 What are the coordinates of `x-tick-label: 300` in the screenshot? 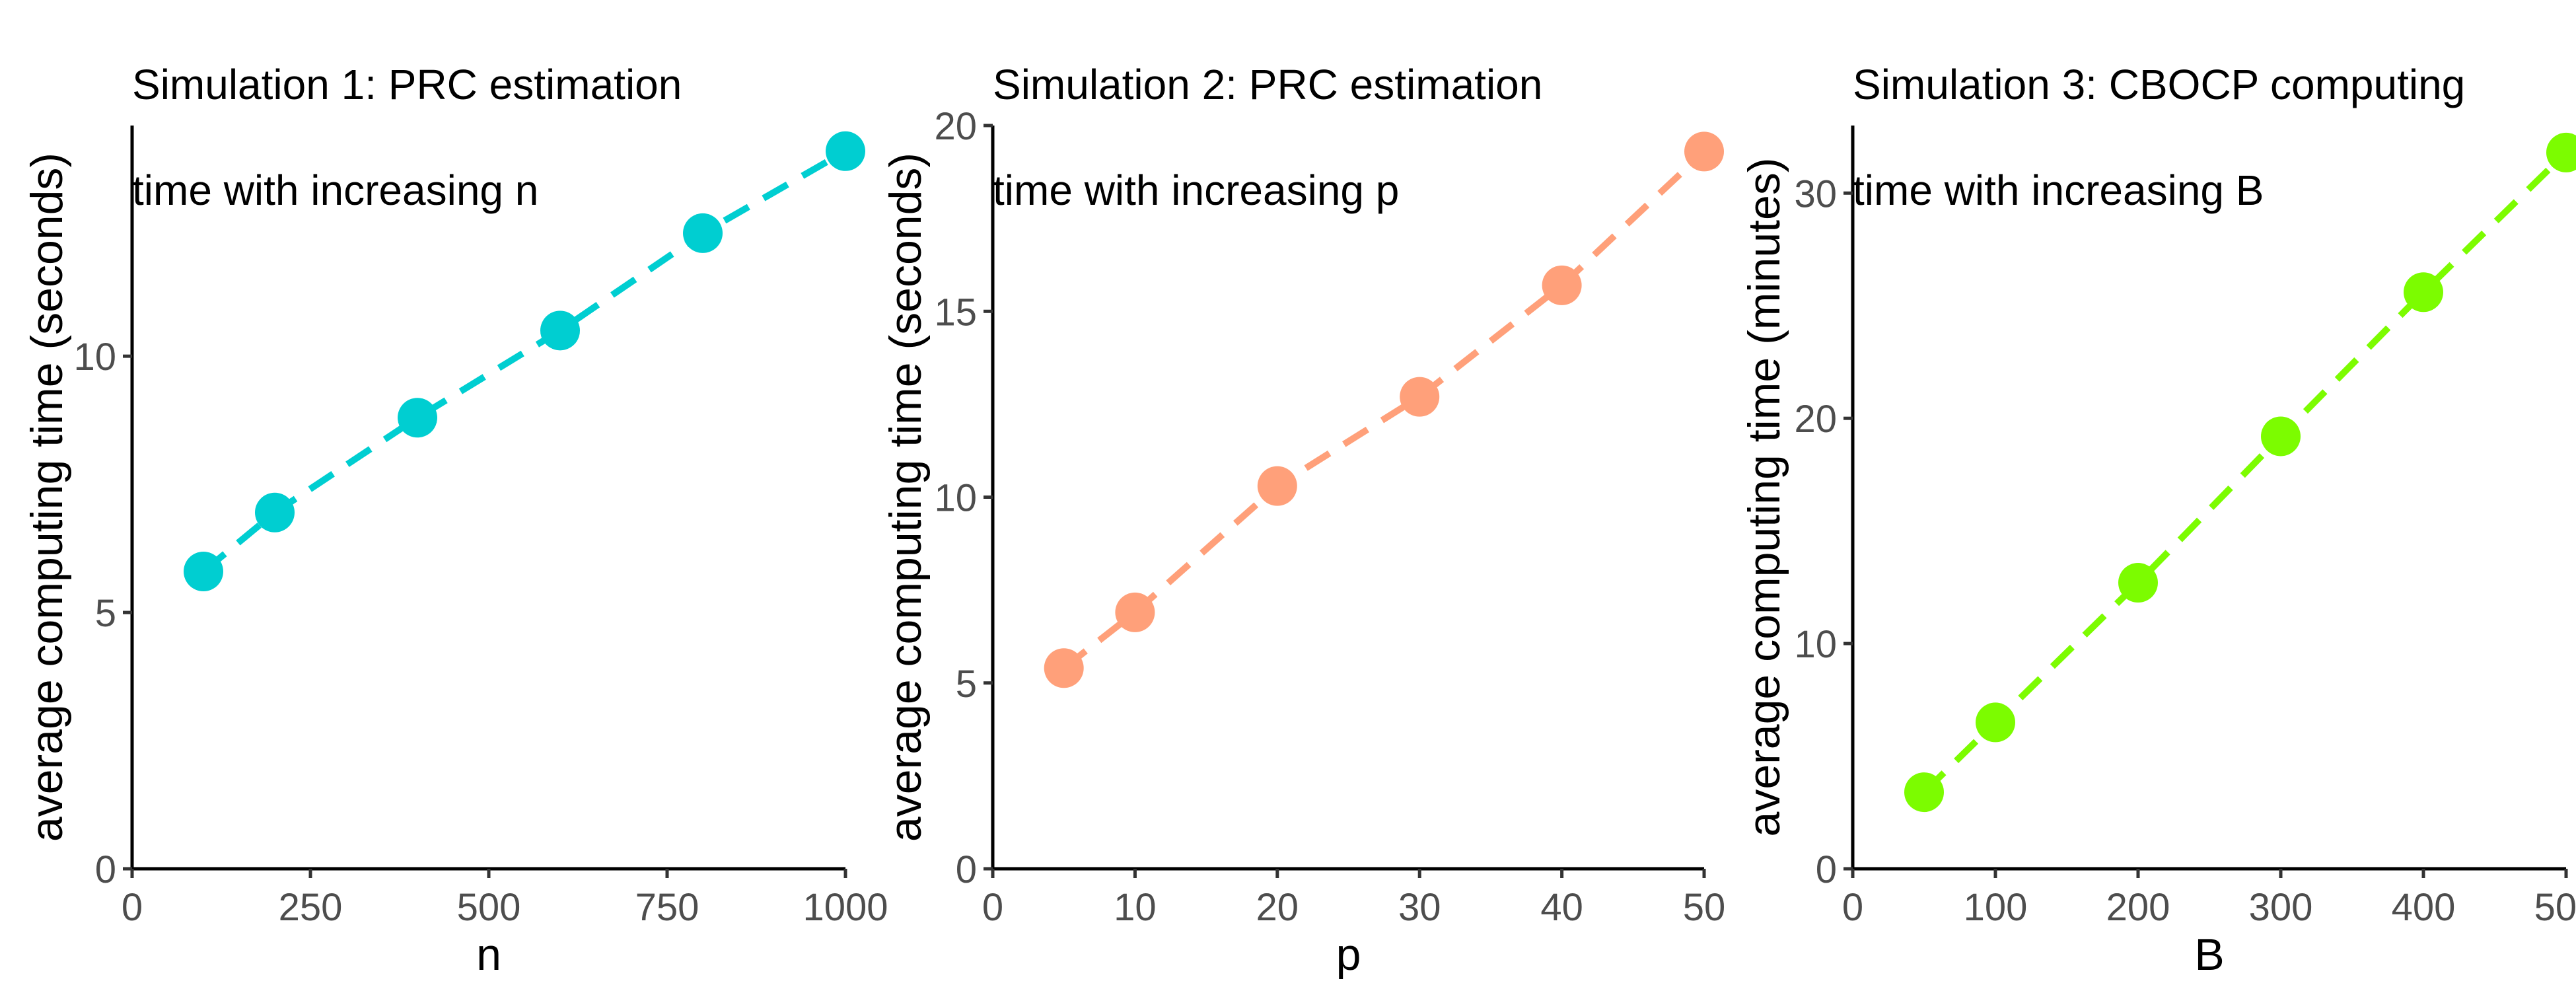 It's located at (2281, 907).